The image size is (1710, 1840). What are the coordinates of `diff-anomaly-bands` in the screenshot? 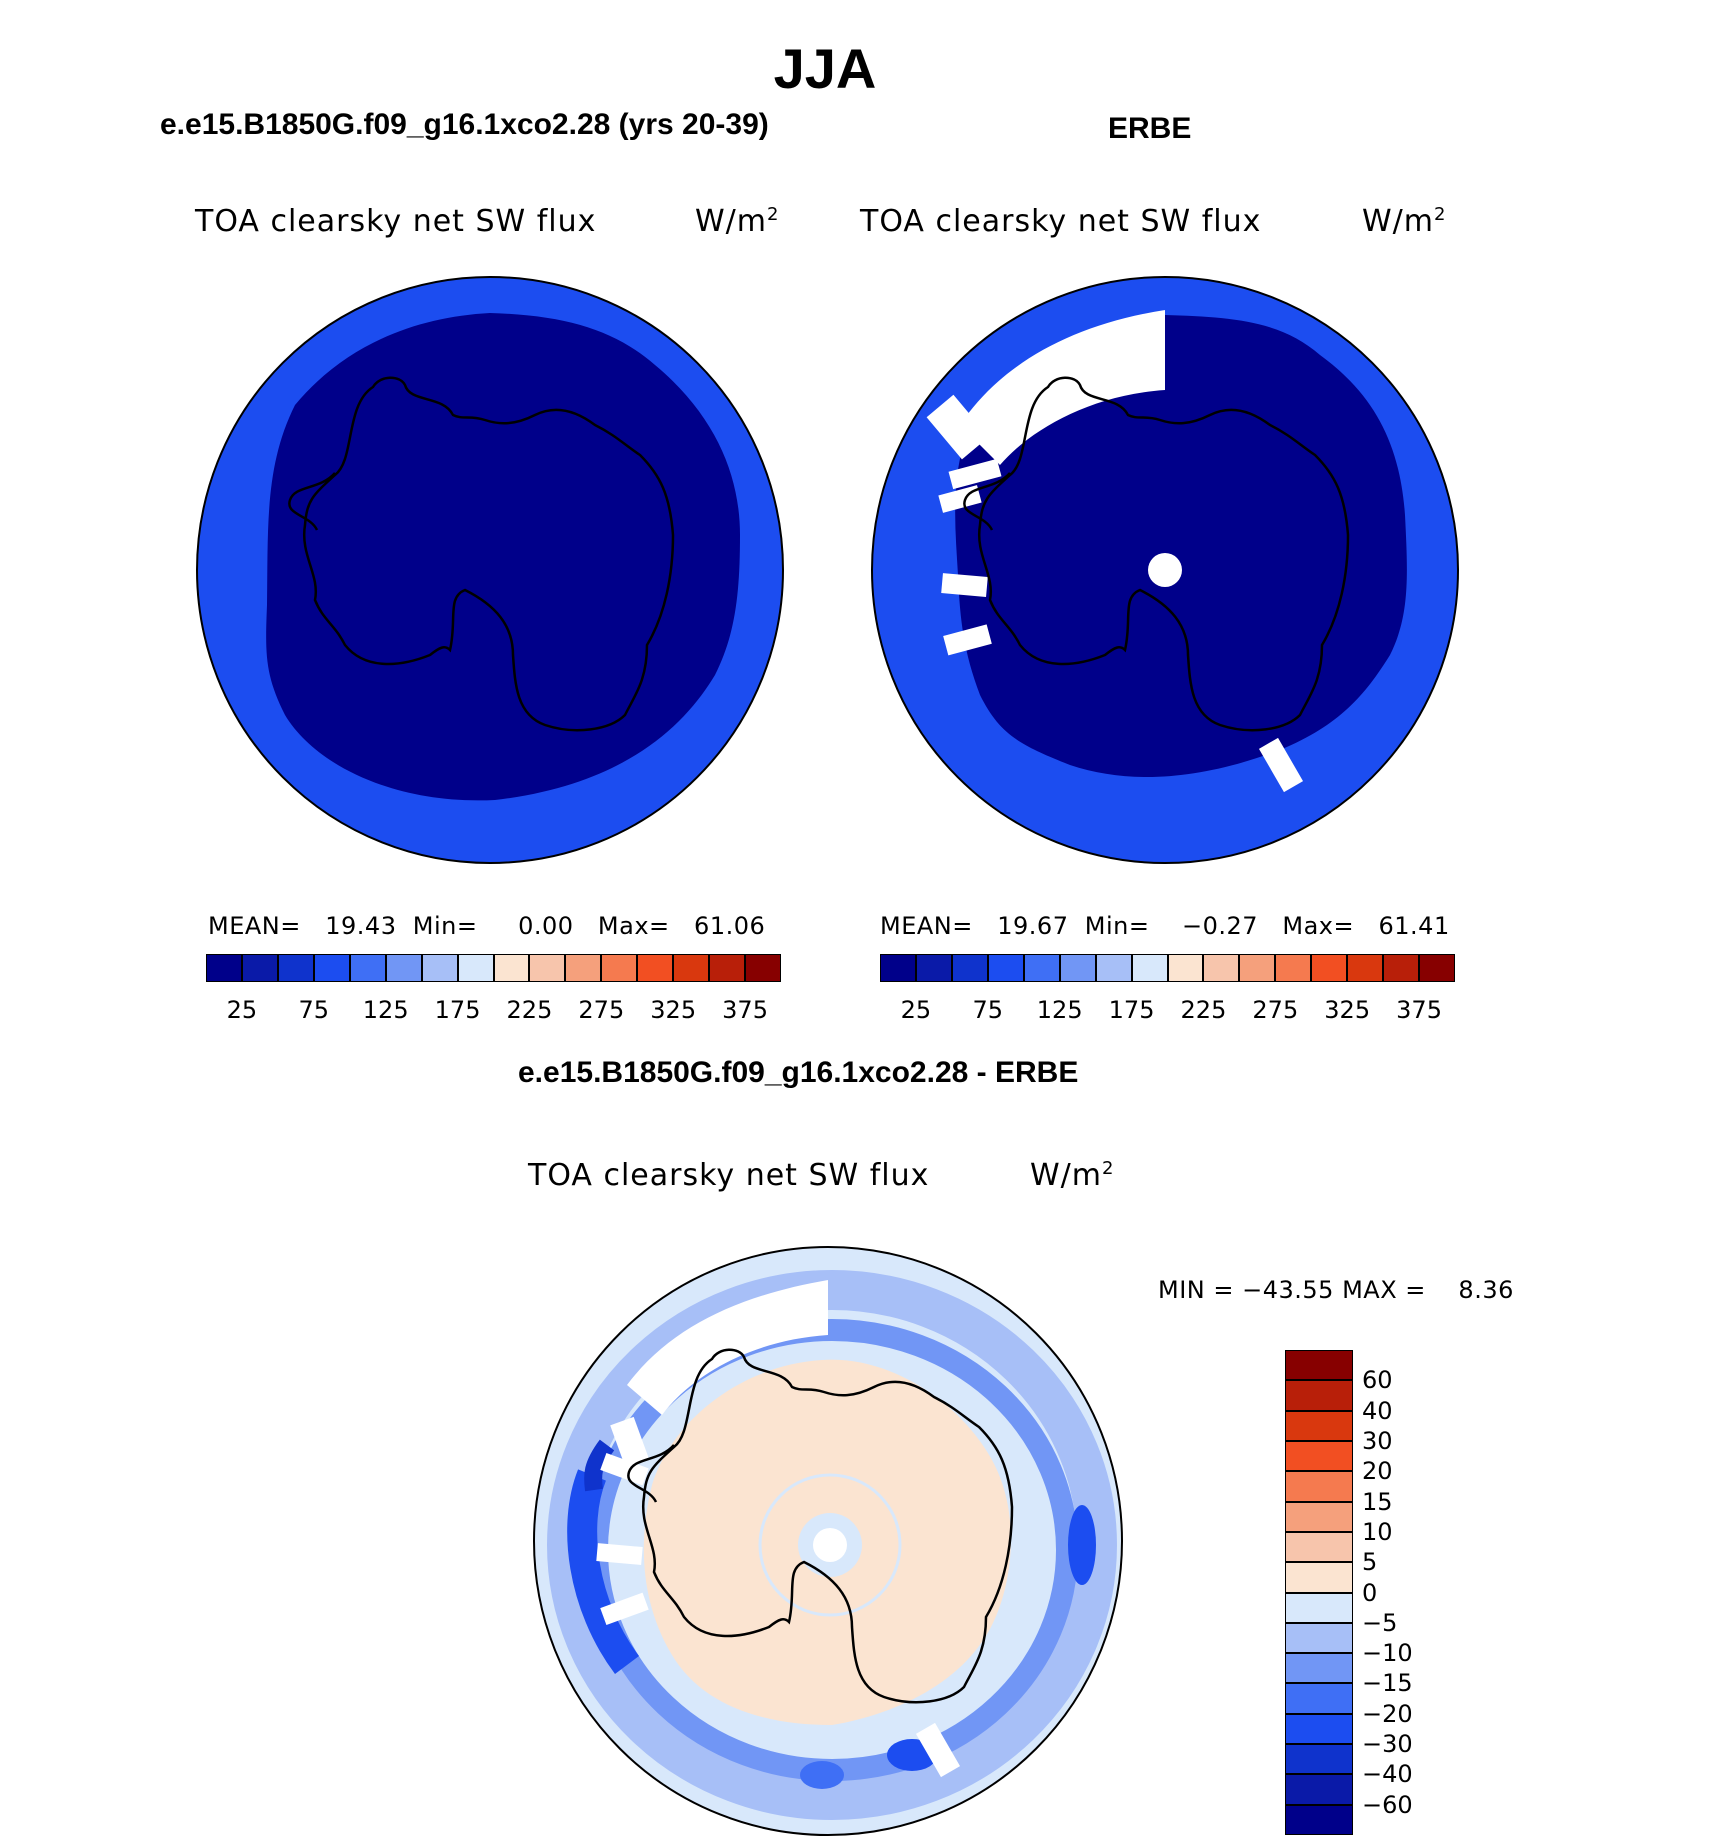 It's located at (832, 1545).